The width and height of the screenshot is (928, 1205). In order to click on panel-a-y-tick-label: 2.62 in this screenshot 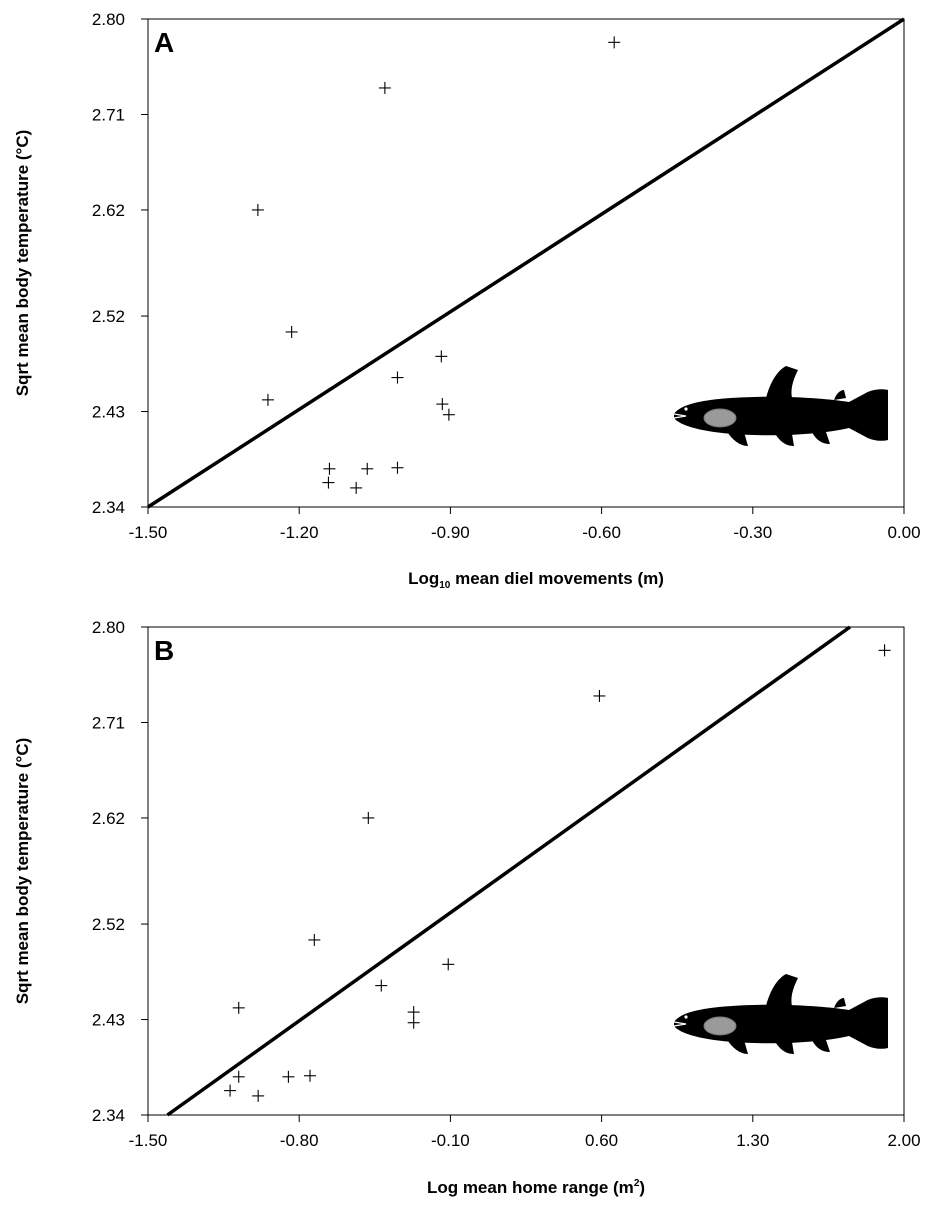, I will do `click(108, 210)`.